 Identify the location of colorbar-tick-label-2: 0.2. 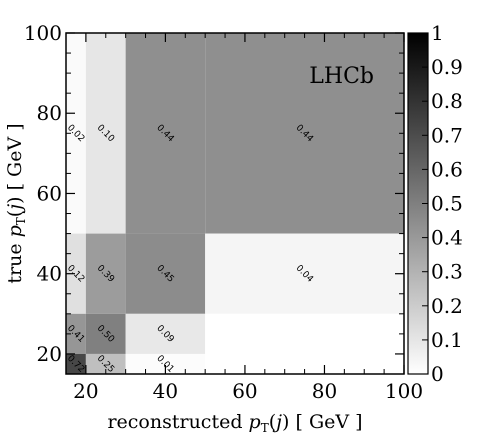
(447, 306).